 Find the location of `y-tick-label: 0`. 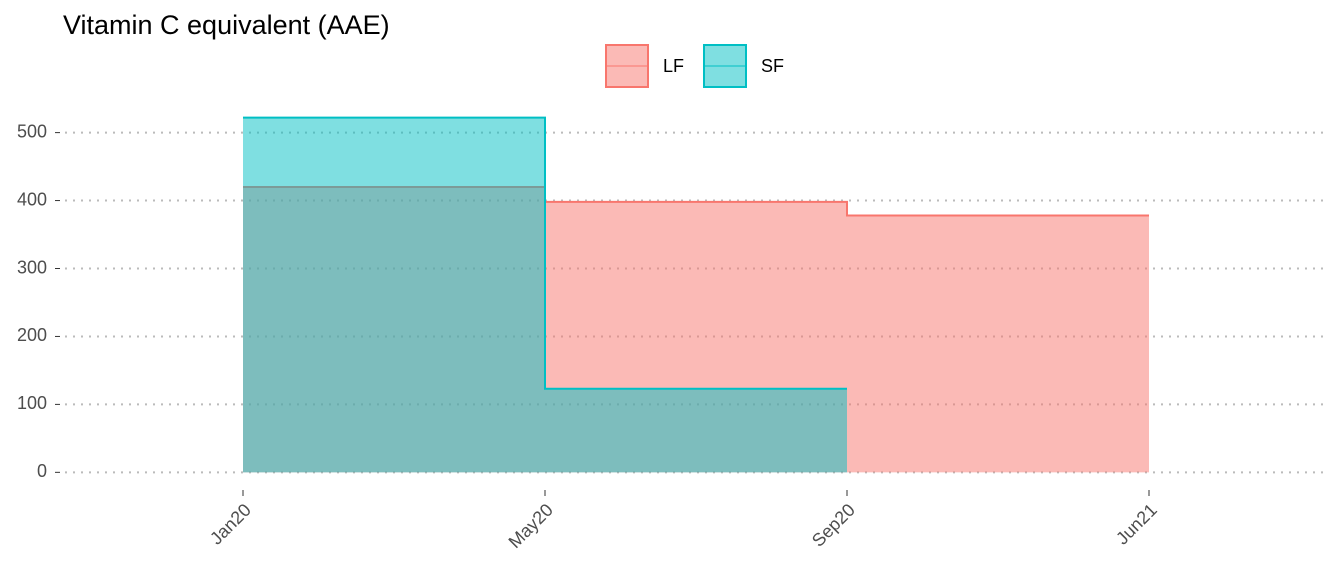

y-tick-label: 0 is located at coordinates (42, 471).